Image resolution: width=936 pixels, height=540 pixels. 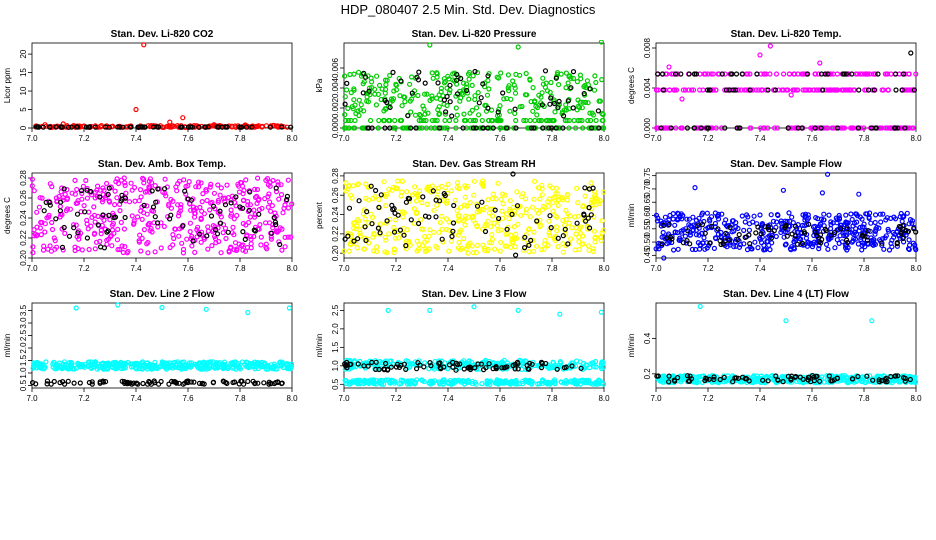 I want to click on x-tick-label: 7.4, so click(x=760, y=268).